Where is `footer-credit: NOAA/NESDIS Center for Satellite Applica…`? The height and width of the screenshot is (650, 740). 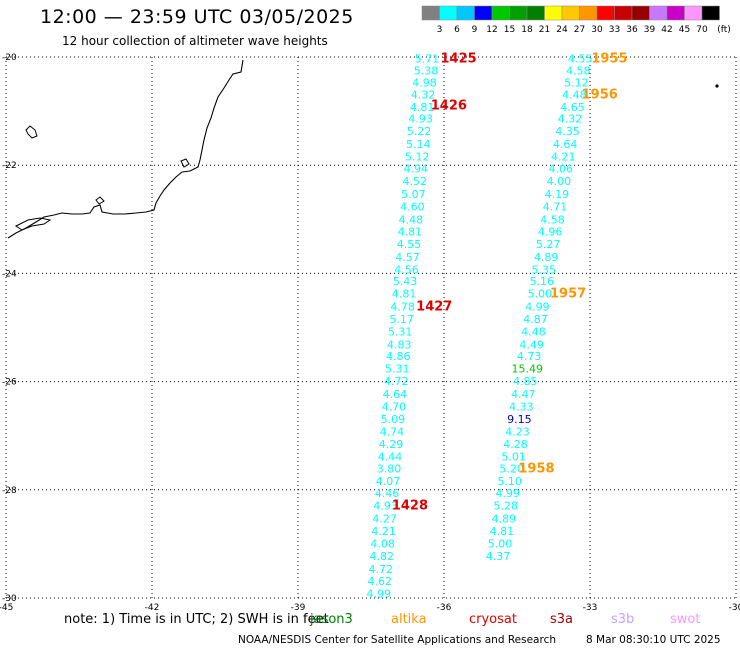
footer-credit: NOAA/NESDIS Center for Satellite Applica… is located at coordinates (397, 640).